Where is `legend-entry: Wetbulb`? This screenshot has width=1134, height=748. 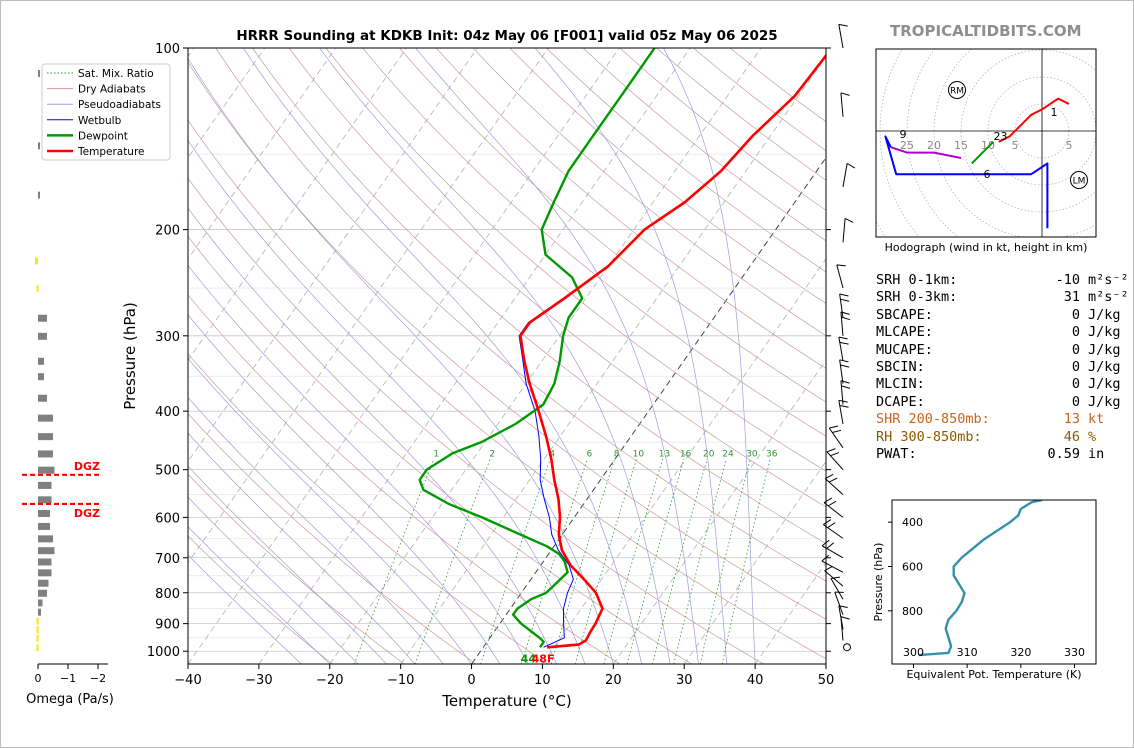 legend-entry: Wetbulb is located at coordinates (100, 121).